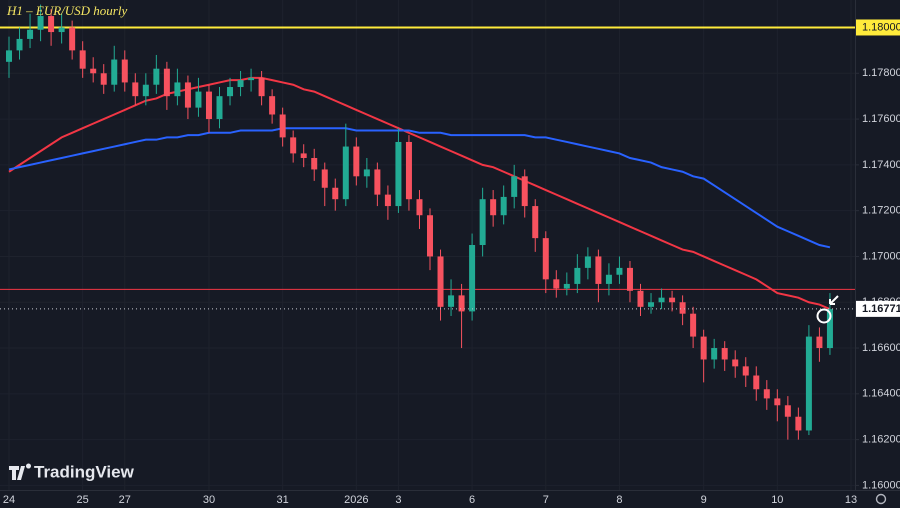 The image size is (900, 508). What do you see at coordinates (824, 316) in the screenshot?
I see `annotation-circle` at bounding box center [824, 316].